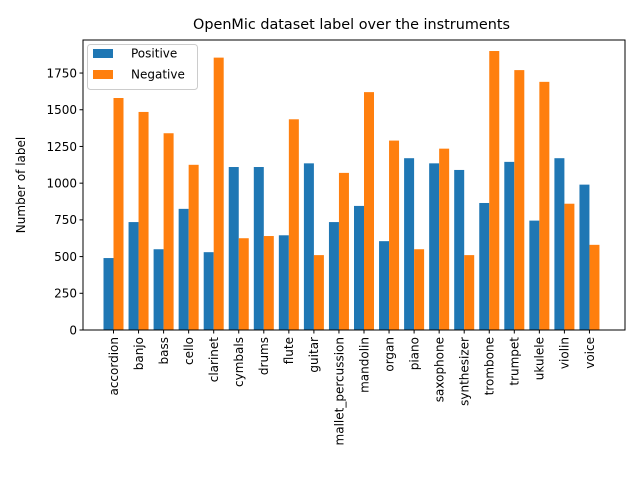 The width and height of the screenshot is (640, 480). What do you see at coordinates (364, 365) in the screenshot?
I see `x-tick-label-mandolin: mandolin` at bounding box center [364, 365].